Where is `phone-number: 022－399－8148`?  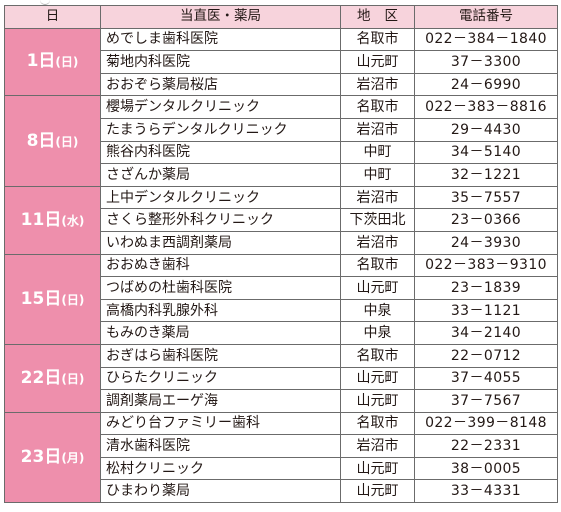 phone-number: 022－399－8148 is located at coordinates (486, 423).